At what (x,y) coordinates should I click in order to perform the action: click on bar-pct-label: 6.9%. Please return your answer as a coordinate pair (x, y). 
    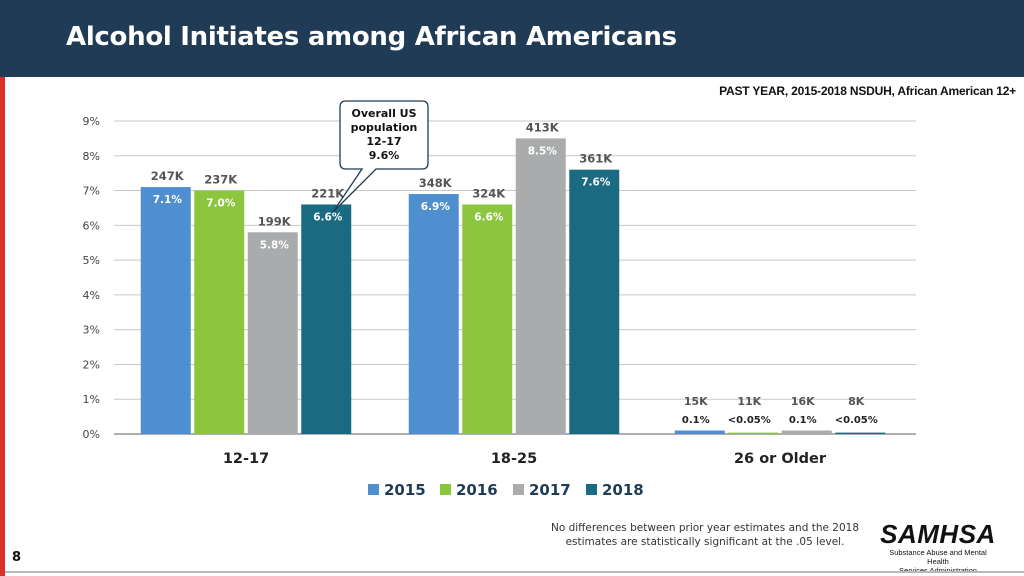
    Looking at the image, I should click on (436, 207).